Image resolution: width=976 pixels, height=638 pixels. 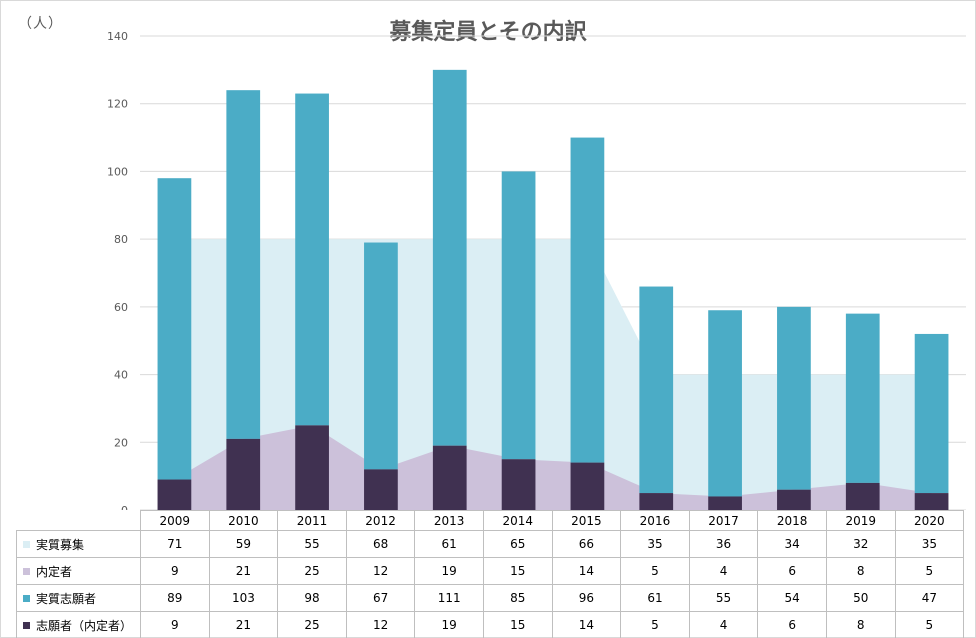 I want to click on table-cell-value: 14, so click(x=586, y=624).